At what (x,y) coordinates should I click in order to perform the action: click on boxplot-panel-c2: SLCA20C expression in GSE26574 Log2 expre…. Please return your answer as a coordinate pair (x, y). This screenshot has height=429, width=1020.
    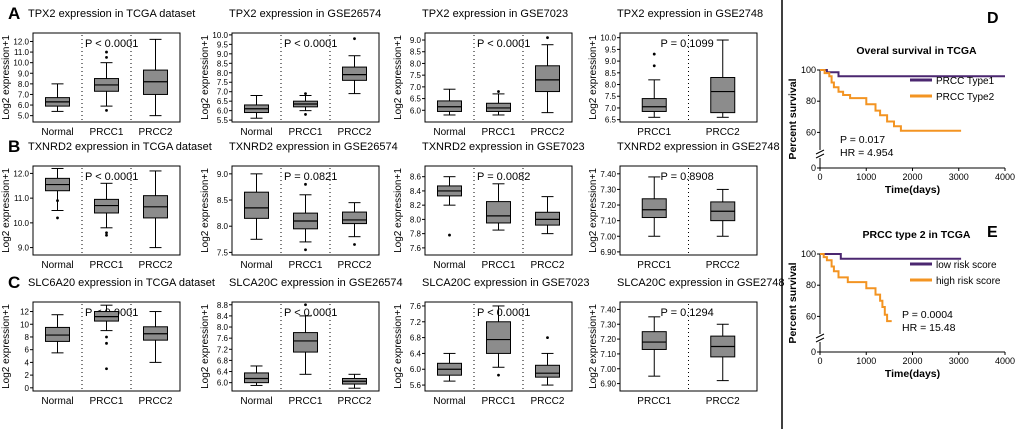
    Looking at the image, I should click on (301, 342).